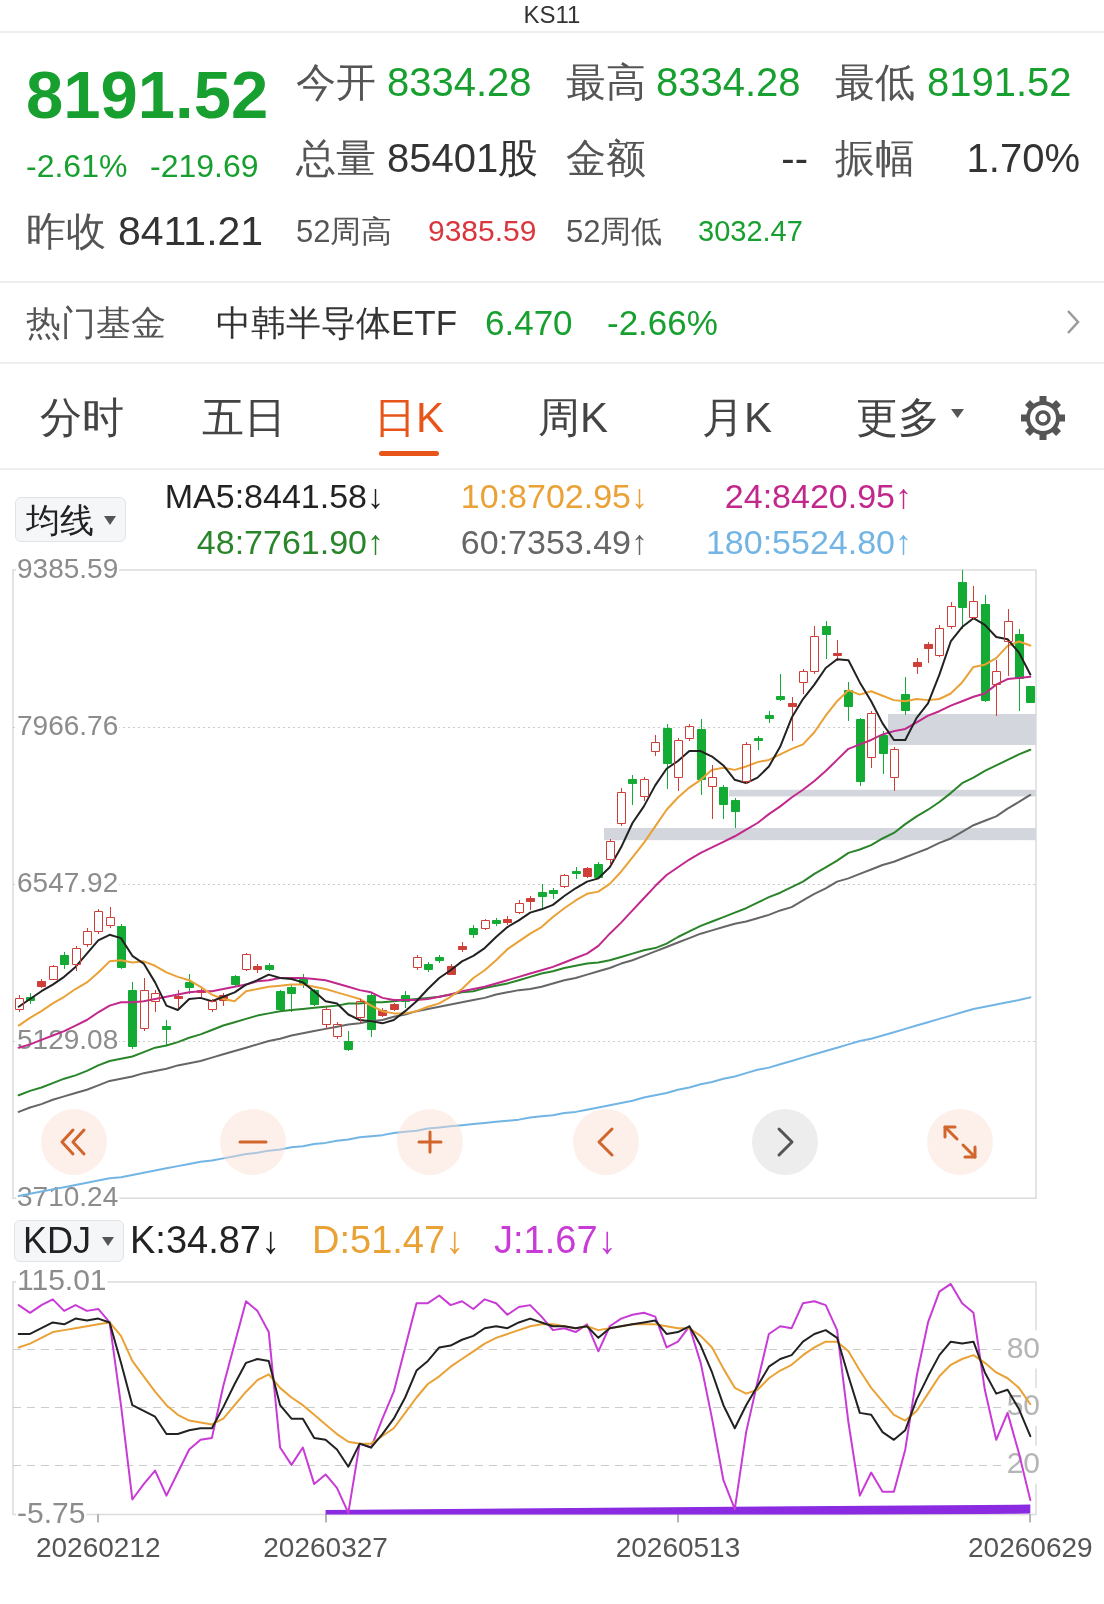  Describe the element at coordinates (51, 1512) in the screenshot. I see `y-tick-label: -5.75` at that location.